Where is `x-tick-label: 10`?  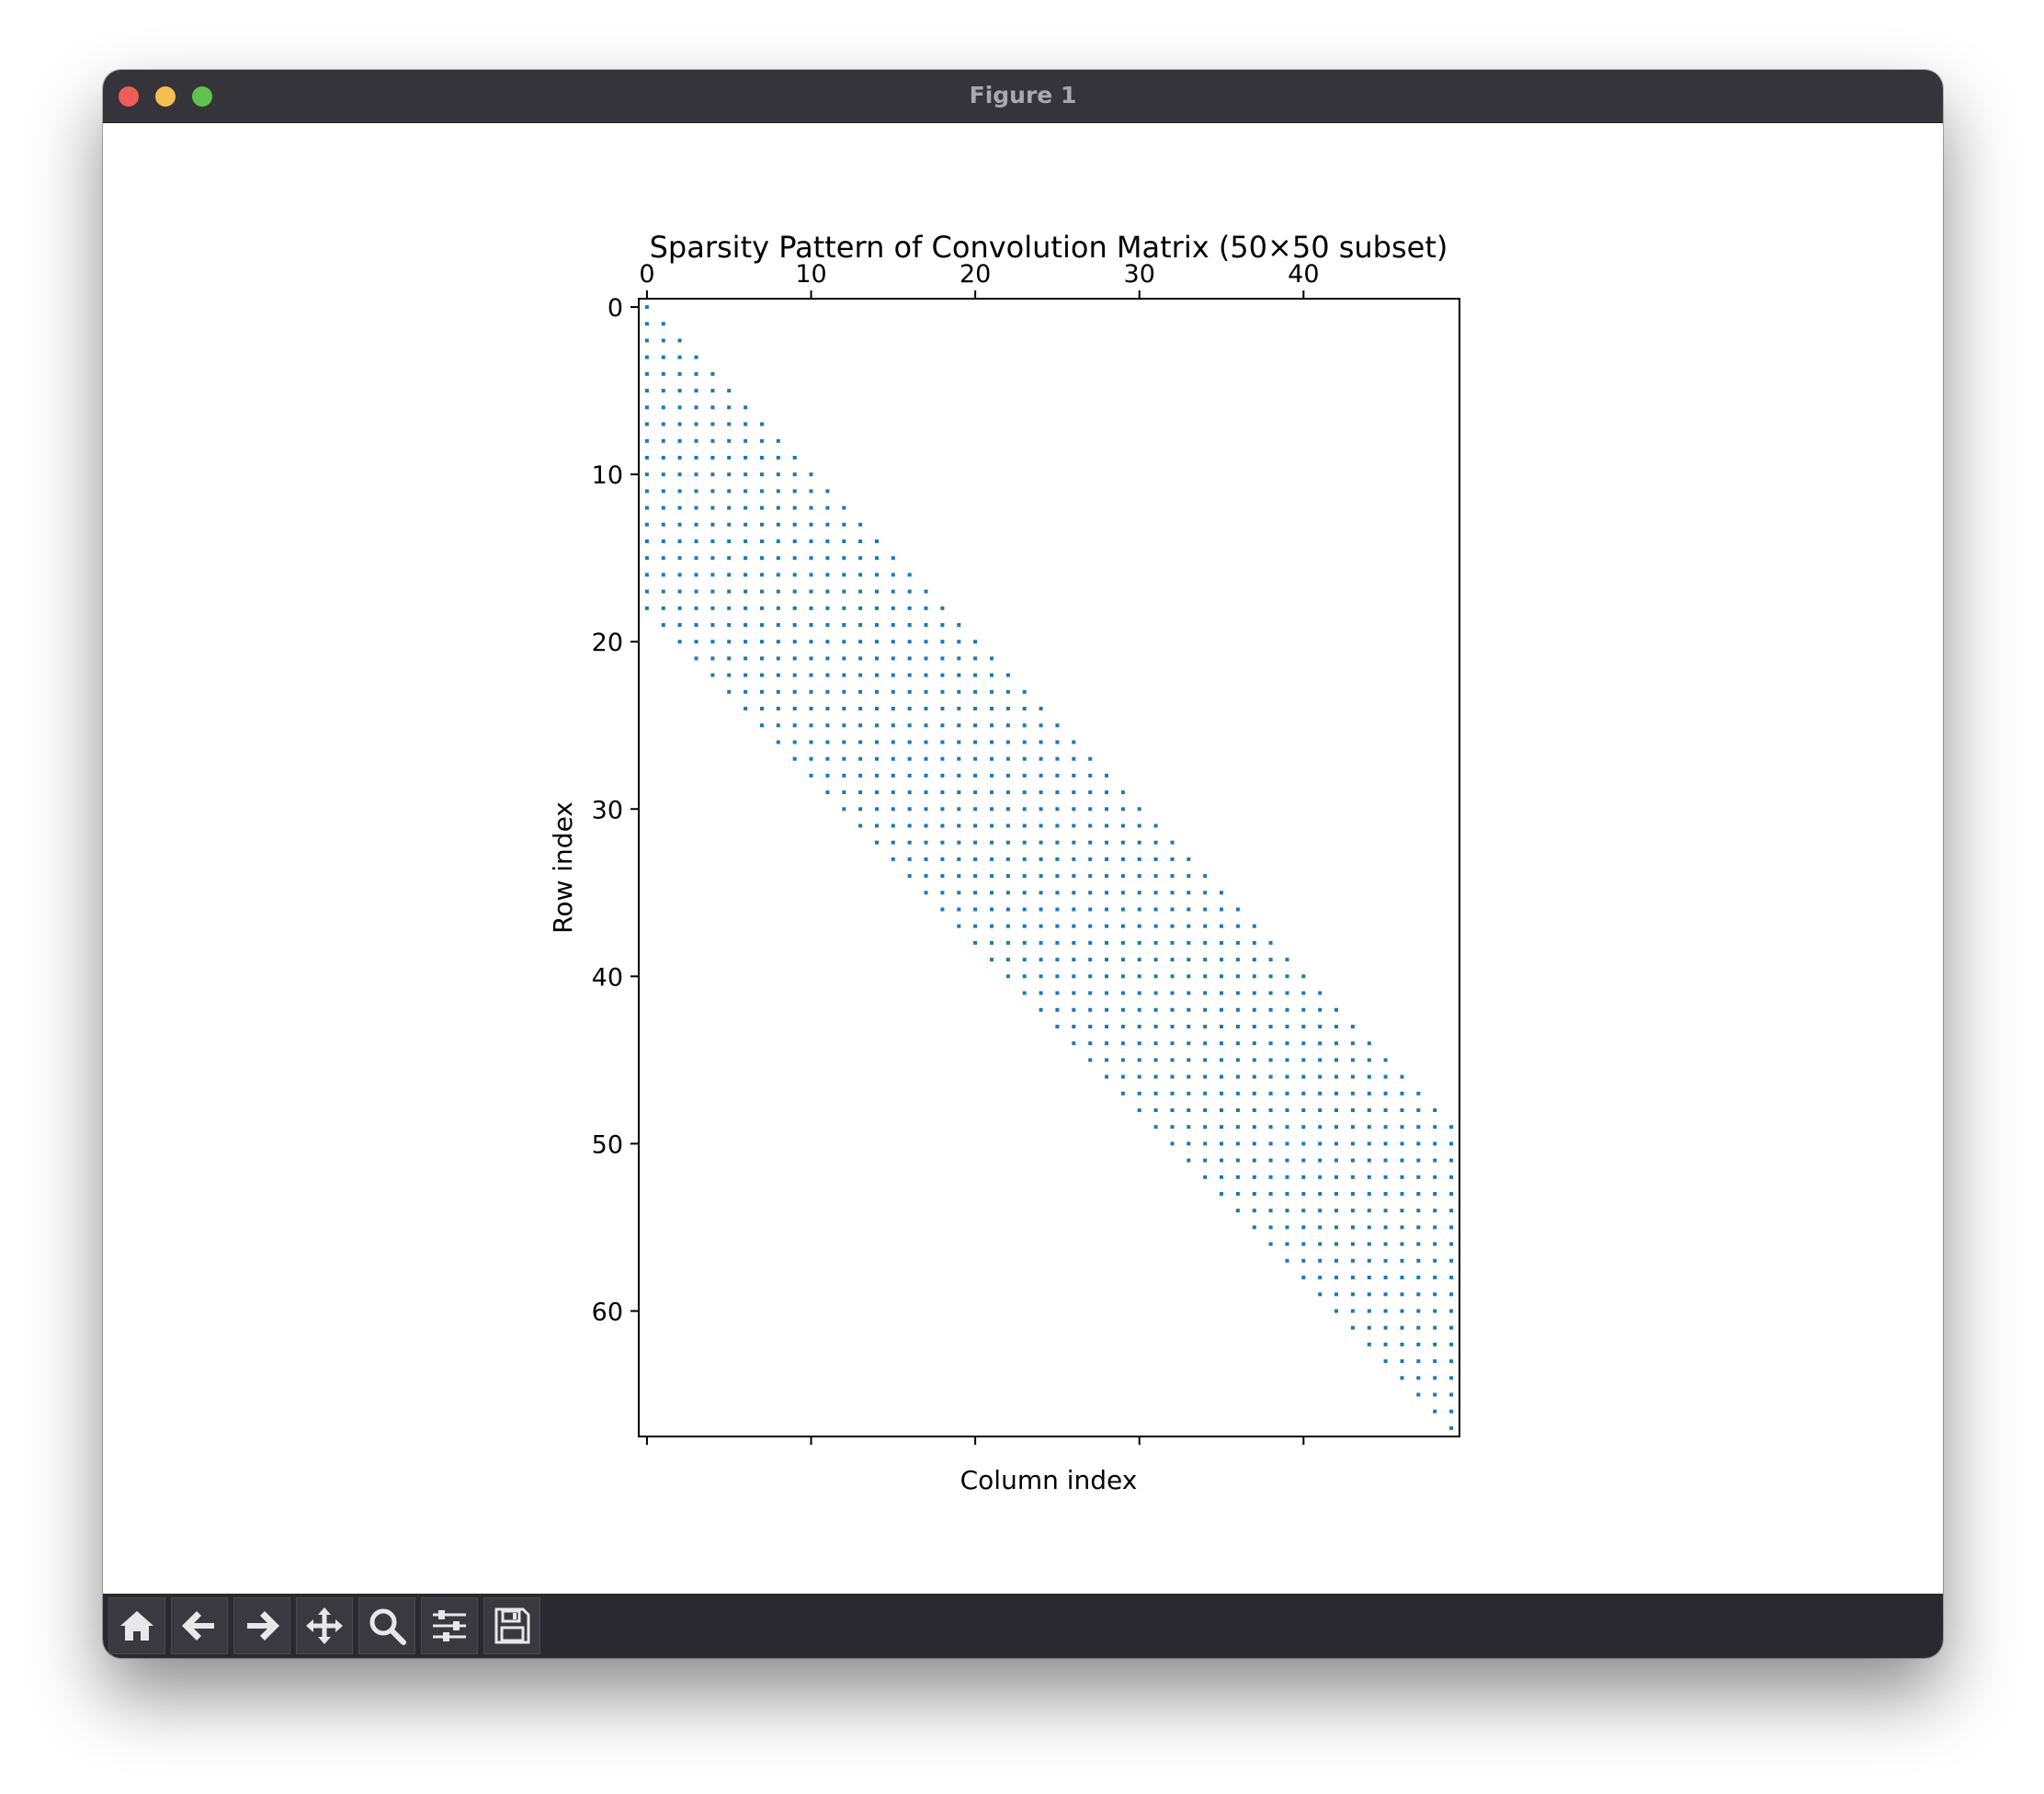
x-tick-label: 10 is located at coordinates (810, 274).